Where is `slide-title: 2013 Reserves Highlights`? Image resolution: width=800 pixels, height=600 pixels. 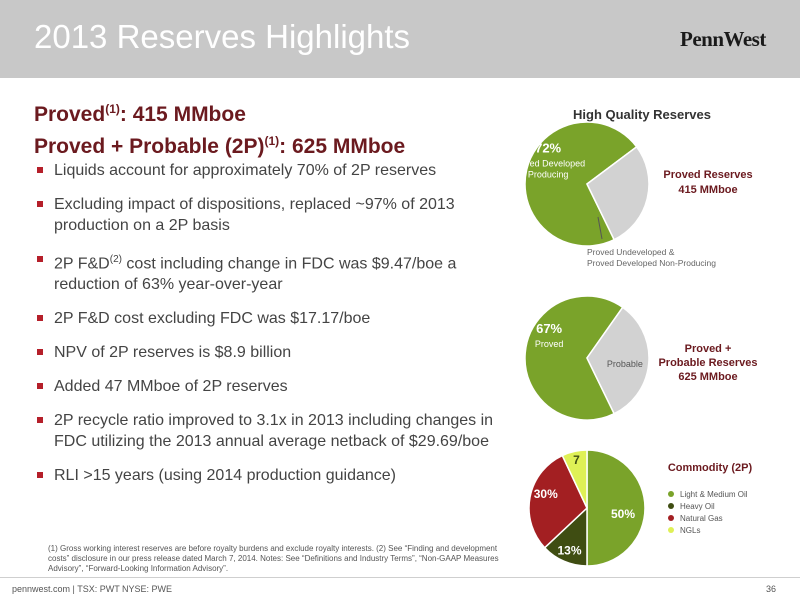
slide-title: 2013 Reserves Highlights is located at coordinates (222, 36).